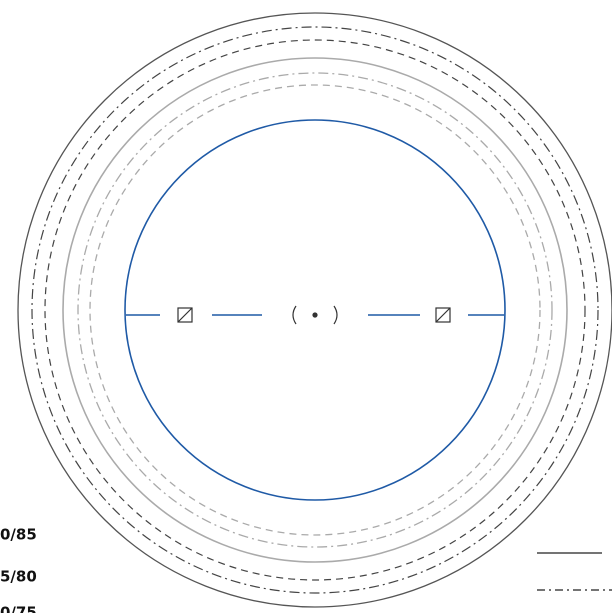 The image size is (612, 613). I want to click on label: 5/80, so click(18, 577).